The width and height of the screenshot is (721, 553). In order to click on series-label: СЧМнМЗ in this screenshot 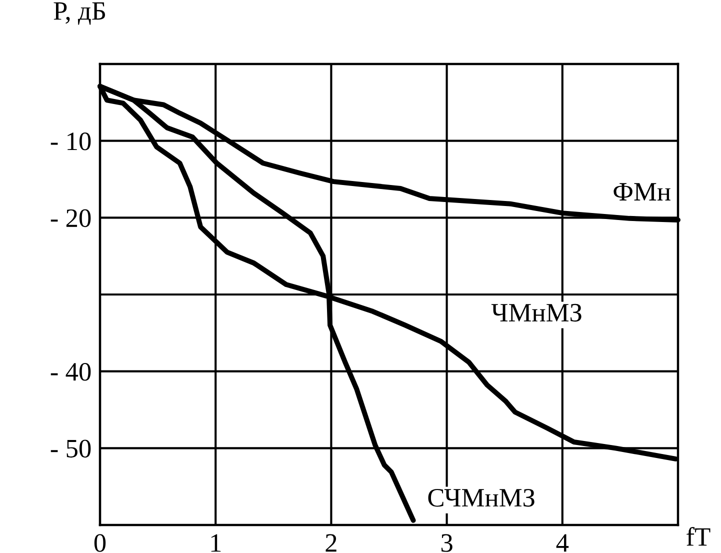, I will do `click(481, 497)`.